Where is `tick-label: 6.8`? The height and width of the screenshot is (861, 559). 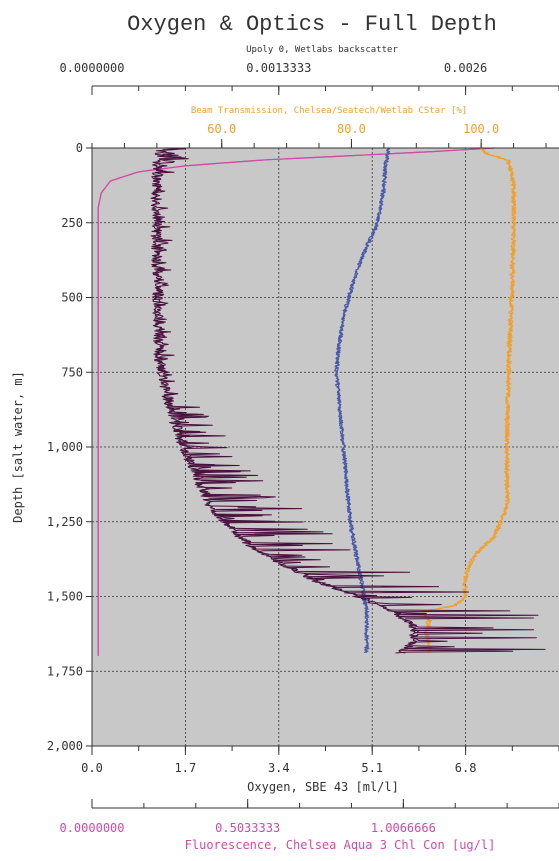 tick-label: 6.8 is located at coordinates (466, 768).